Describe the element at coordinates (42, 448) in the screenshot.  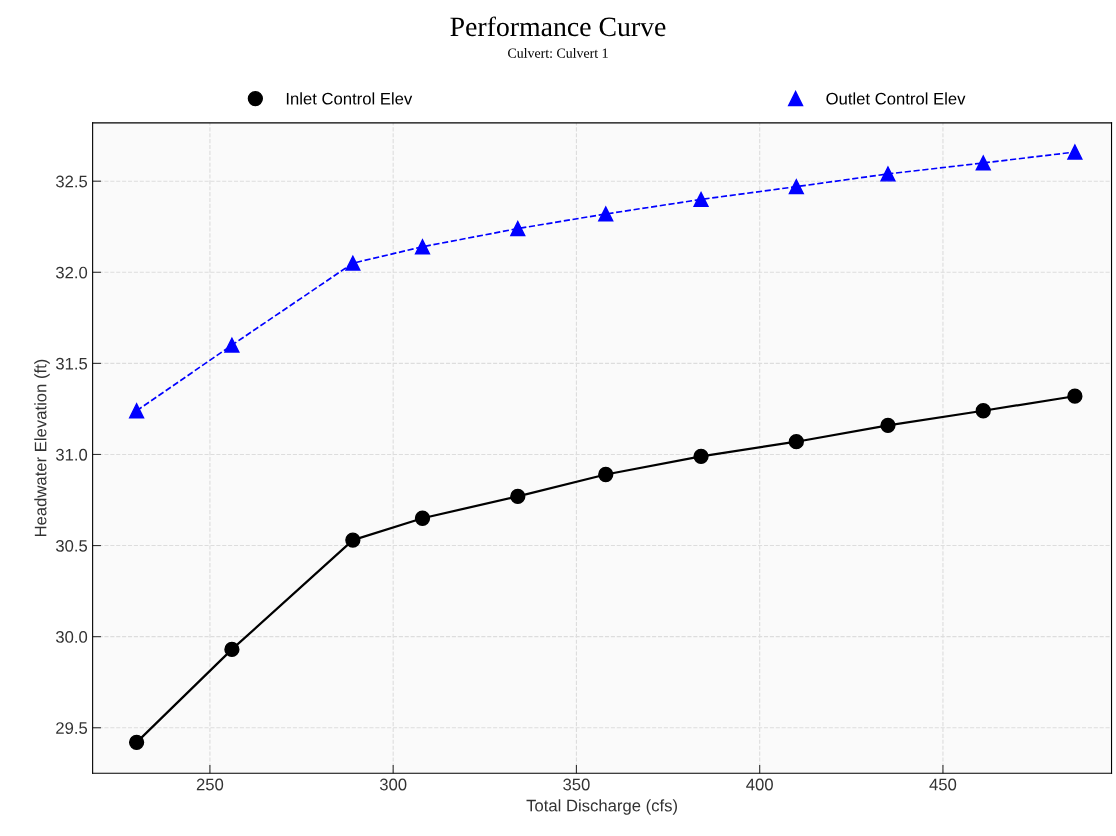
I see `y-axis-title: Headwater Elevation (ft)` at that location.